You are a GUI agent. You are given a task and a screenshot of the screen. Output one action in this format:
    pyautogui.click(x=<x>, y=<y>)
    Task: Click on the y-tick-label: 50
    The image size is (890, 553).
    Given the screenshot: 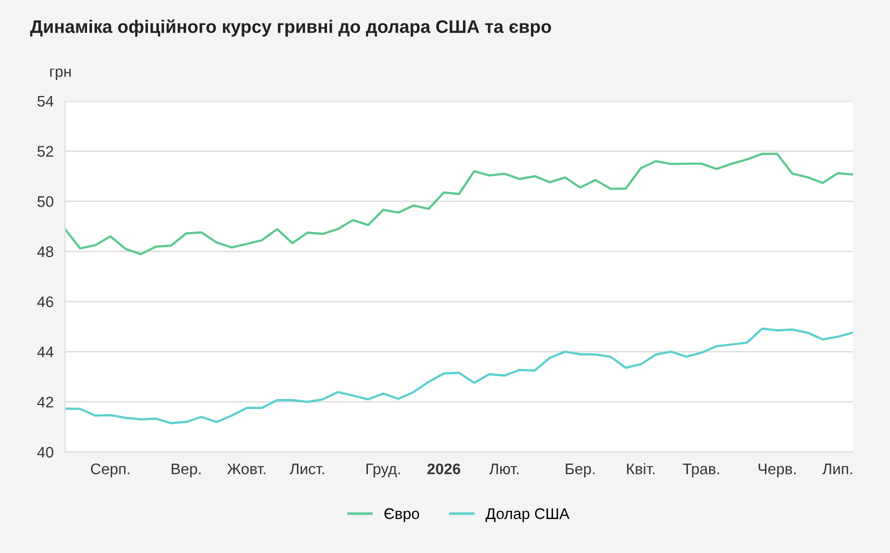 What is the action you would take?
    pyautogui.click(x=46, y=201)
    